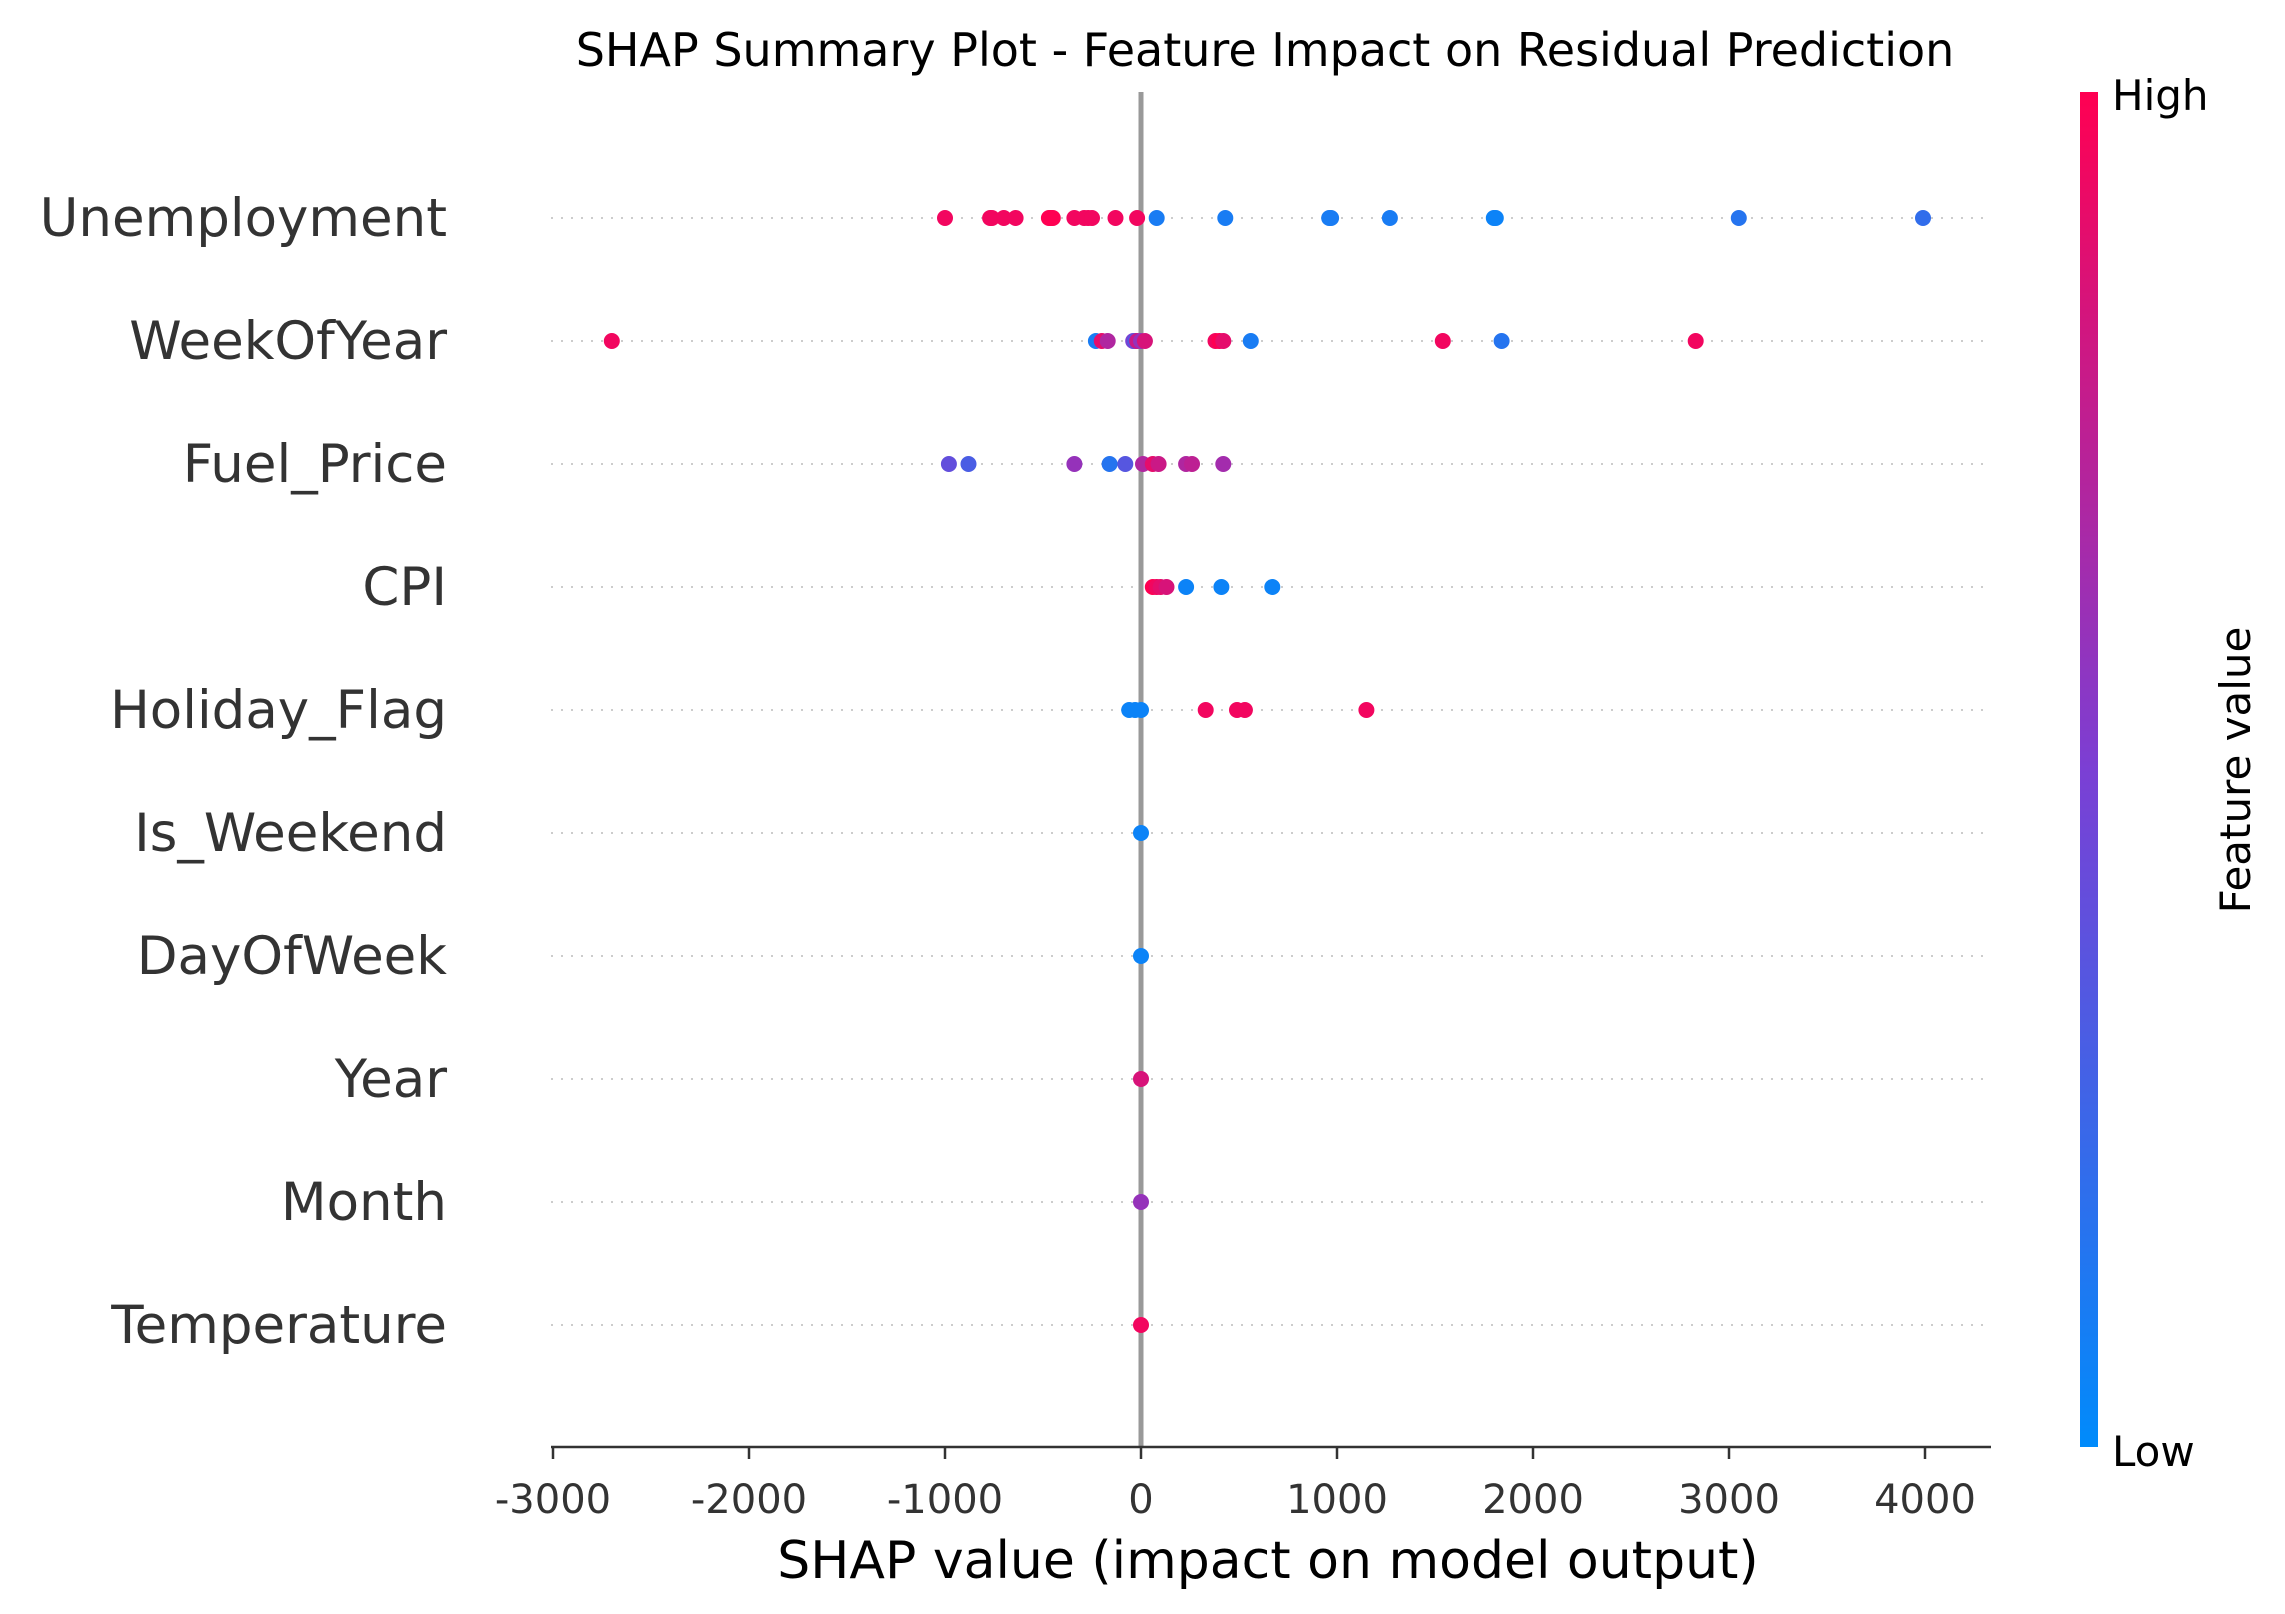  Describe the element at coordinates (553, 1500) in the screenshot. I see `x-tick-label: -3000` at that location.